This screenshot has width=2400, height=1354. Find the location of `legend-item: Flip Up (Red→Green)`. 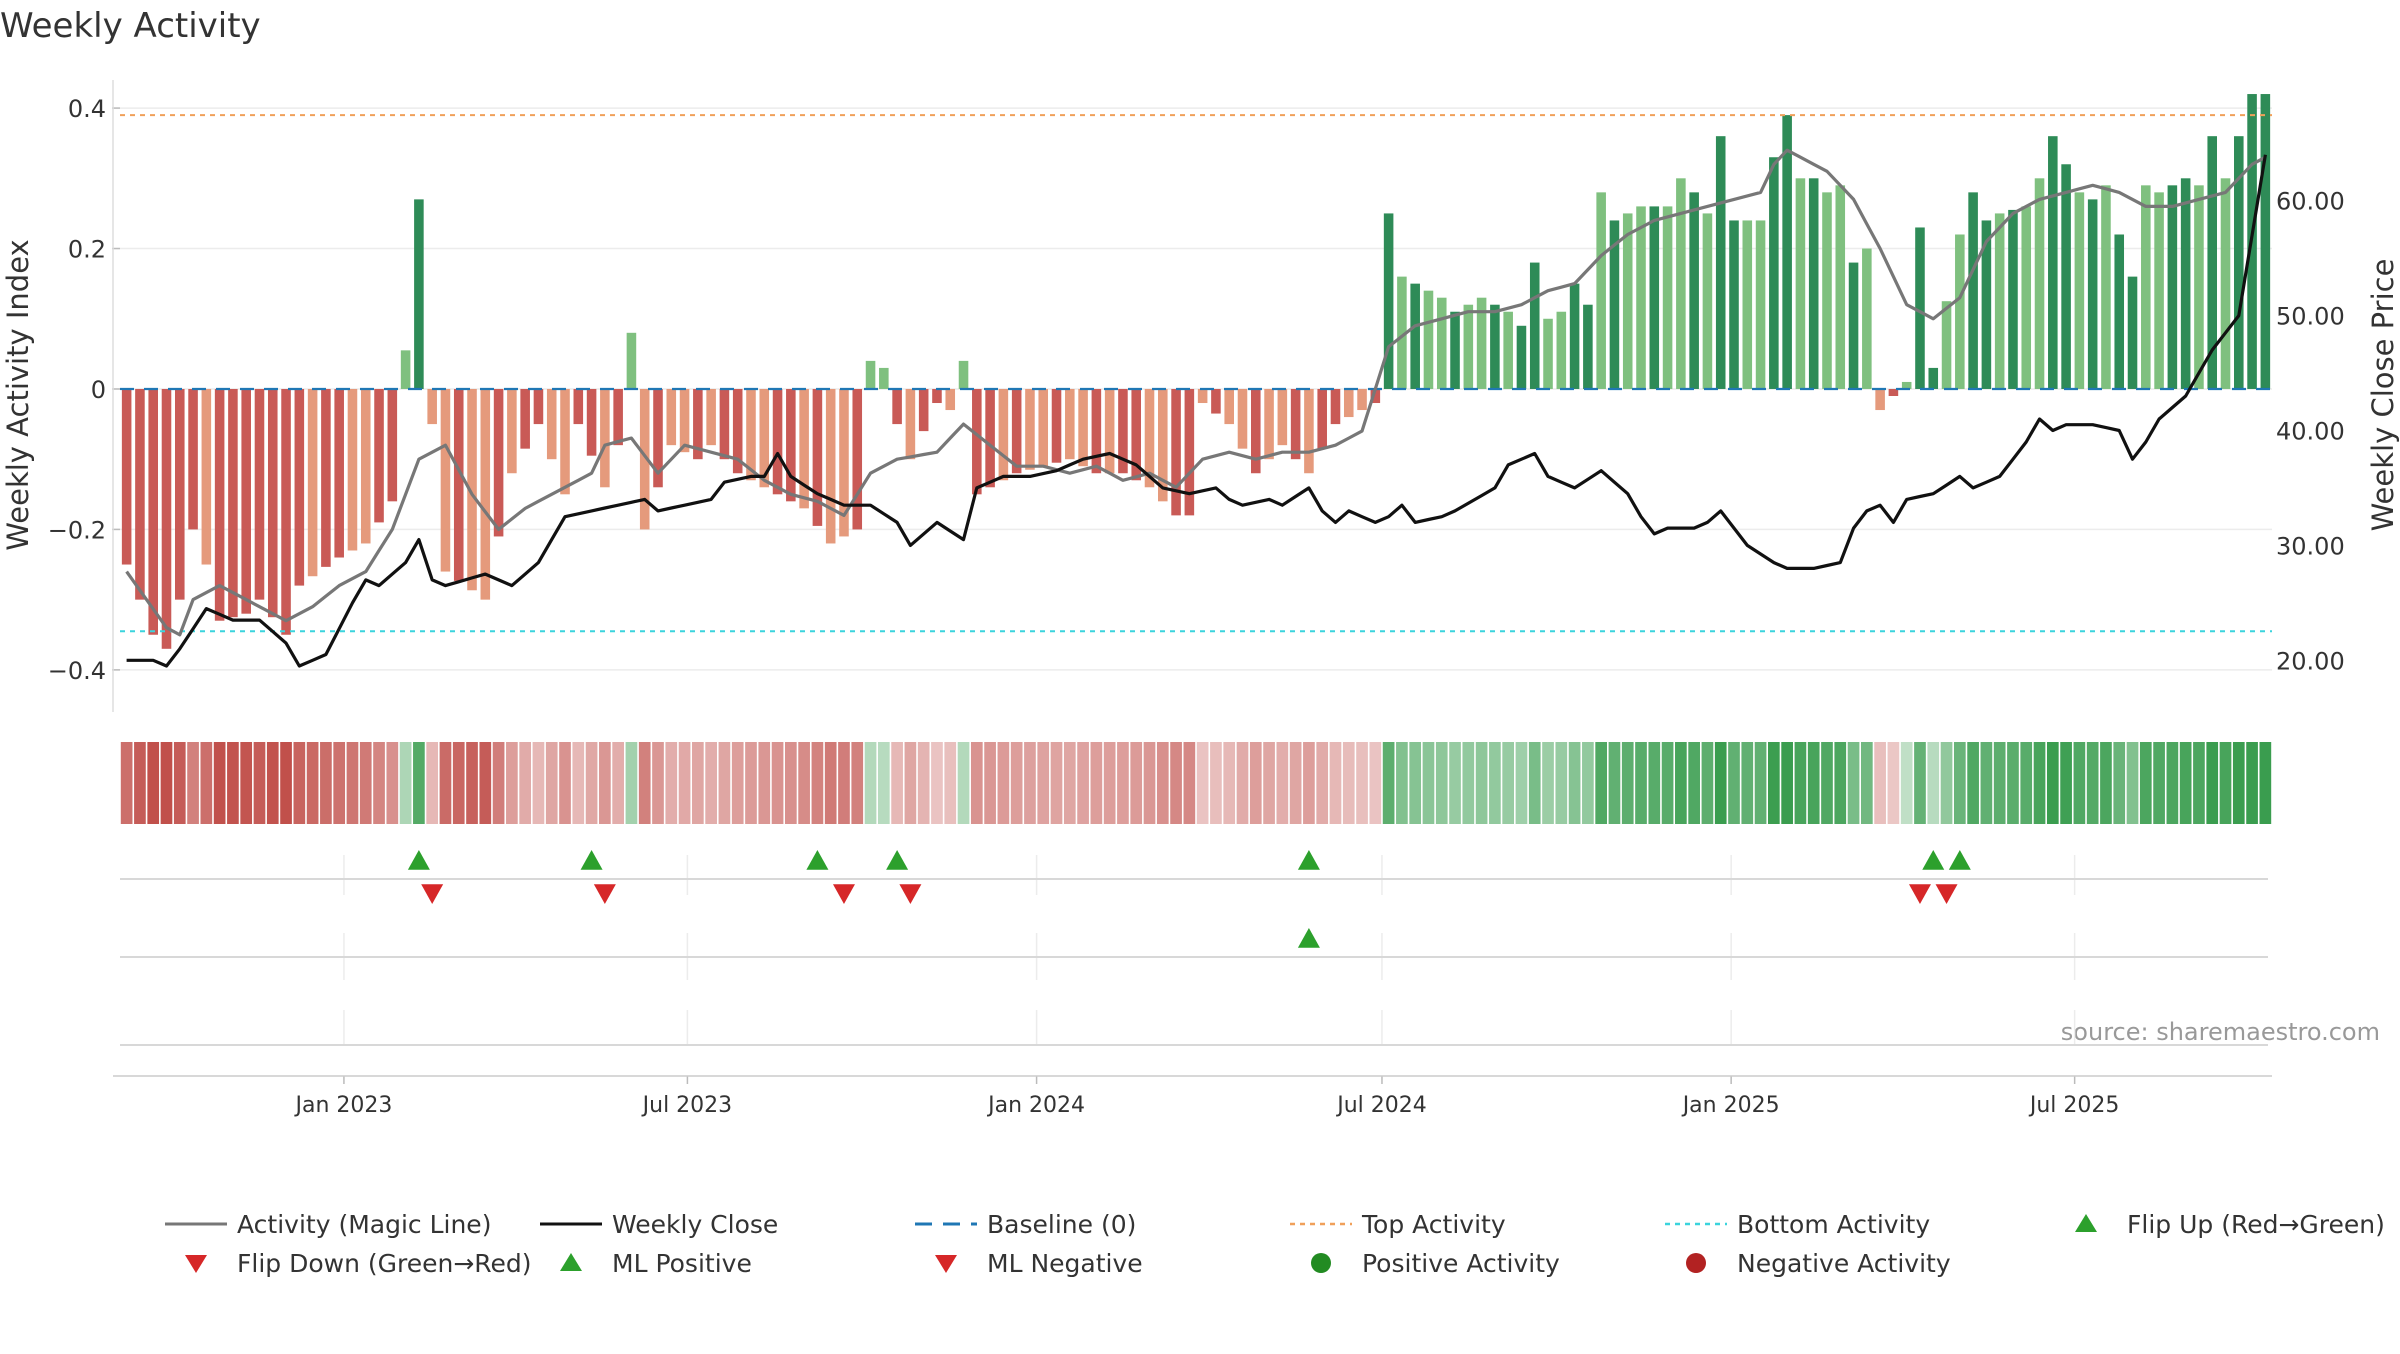

legend-item: Flip Up (Red→Green) is located at coordinates (2230, 1224).